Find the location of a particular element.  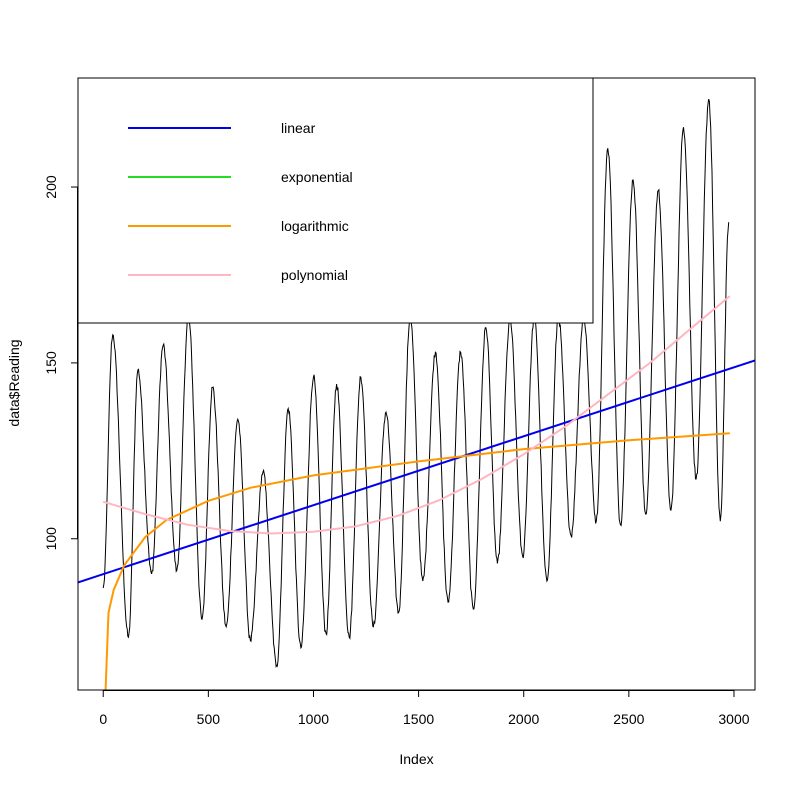

x-tick-label: 1500 is located at coordinates (418, 719).